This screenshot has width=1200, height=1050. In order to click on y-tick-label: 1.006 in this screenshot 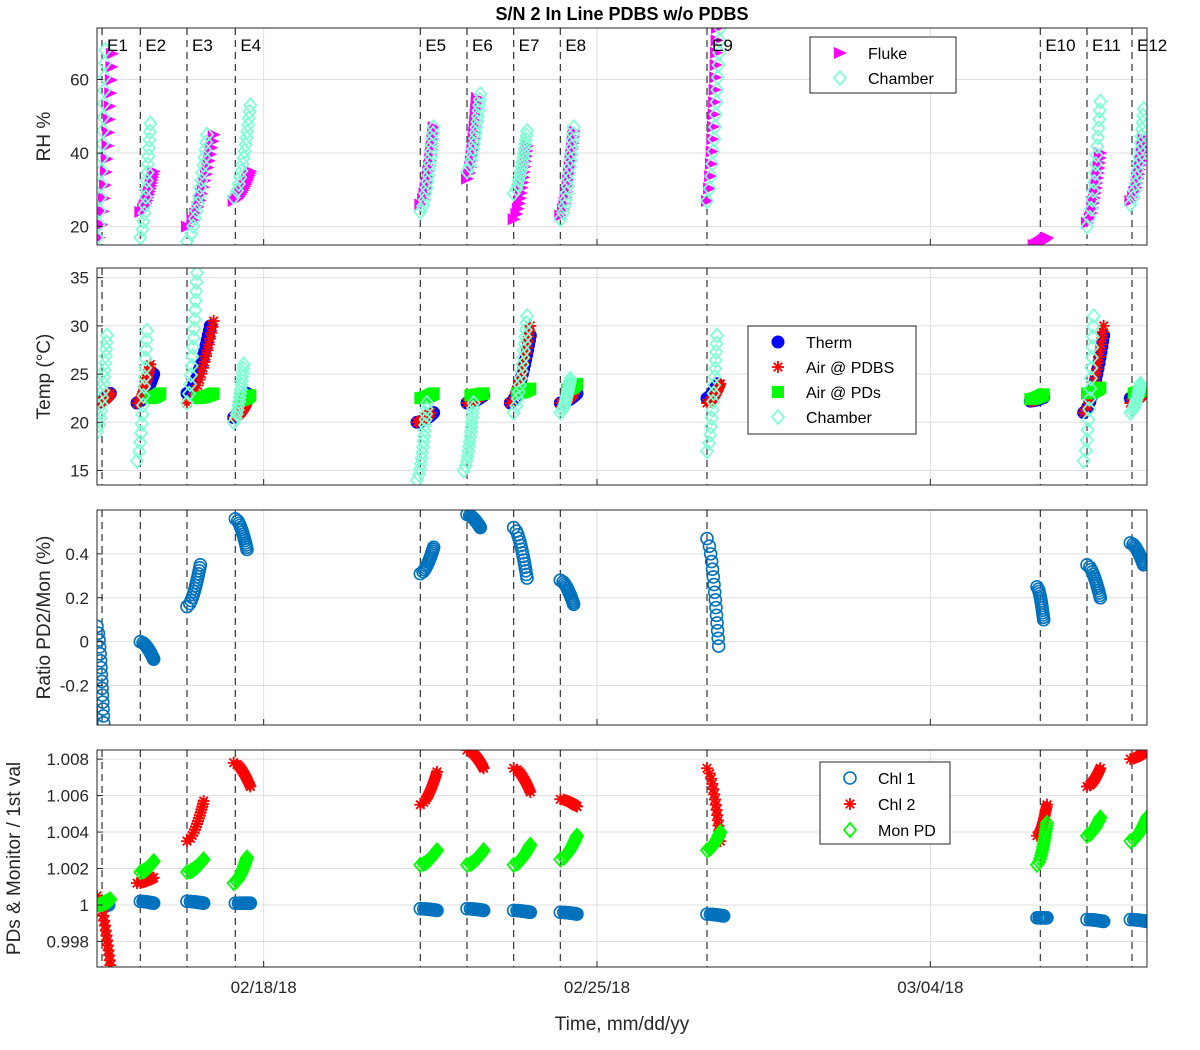, I will do `click(67, 796)`.